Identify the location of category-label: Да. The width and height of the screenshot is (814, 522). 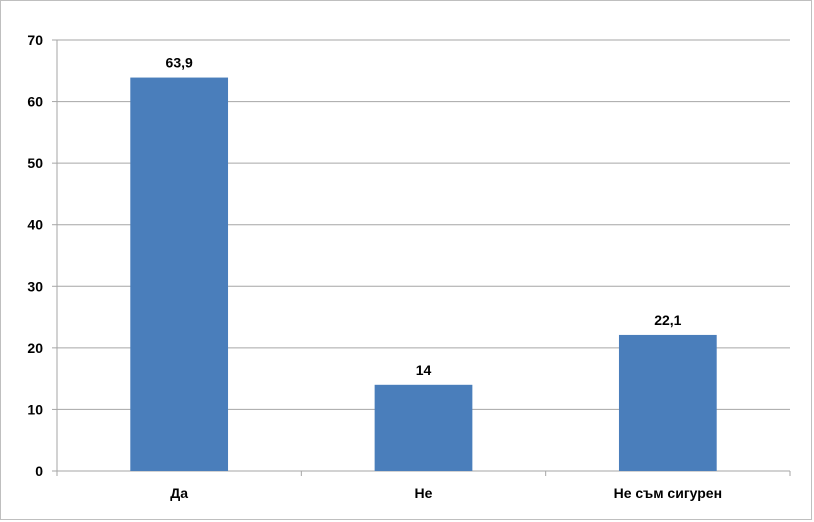
(179, 493).